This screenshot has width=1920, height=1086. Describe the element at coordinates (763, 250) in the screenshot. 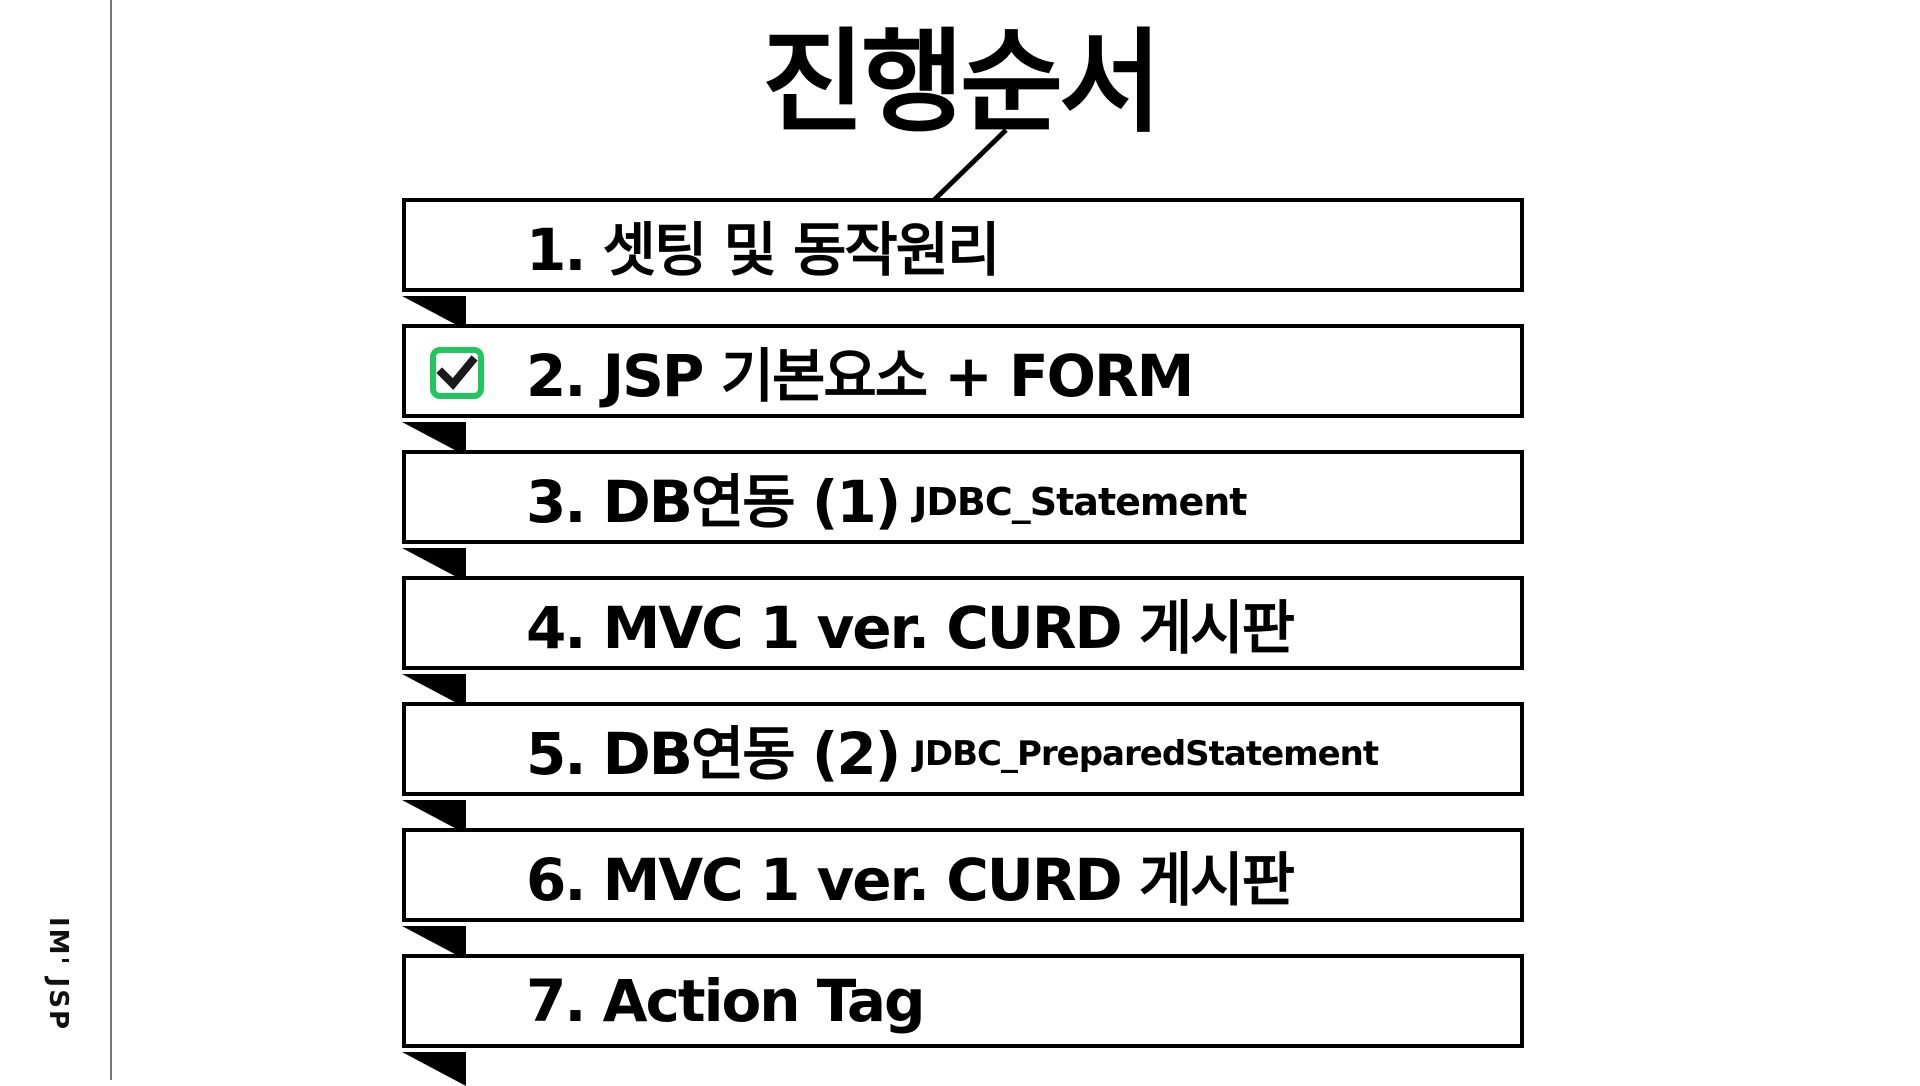

I see `agenda-item-label: 1. 셋팅 및 동작원리` at that location.